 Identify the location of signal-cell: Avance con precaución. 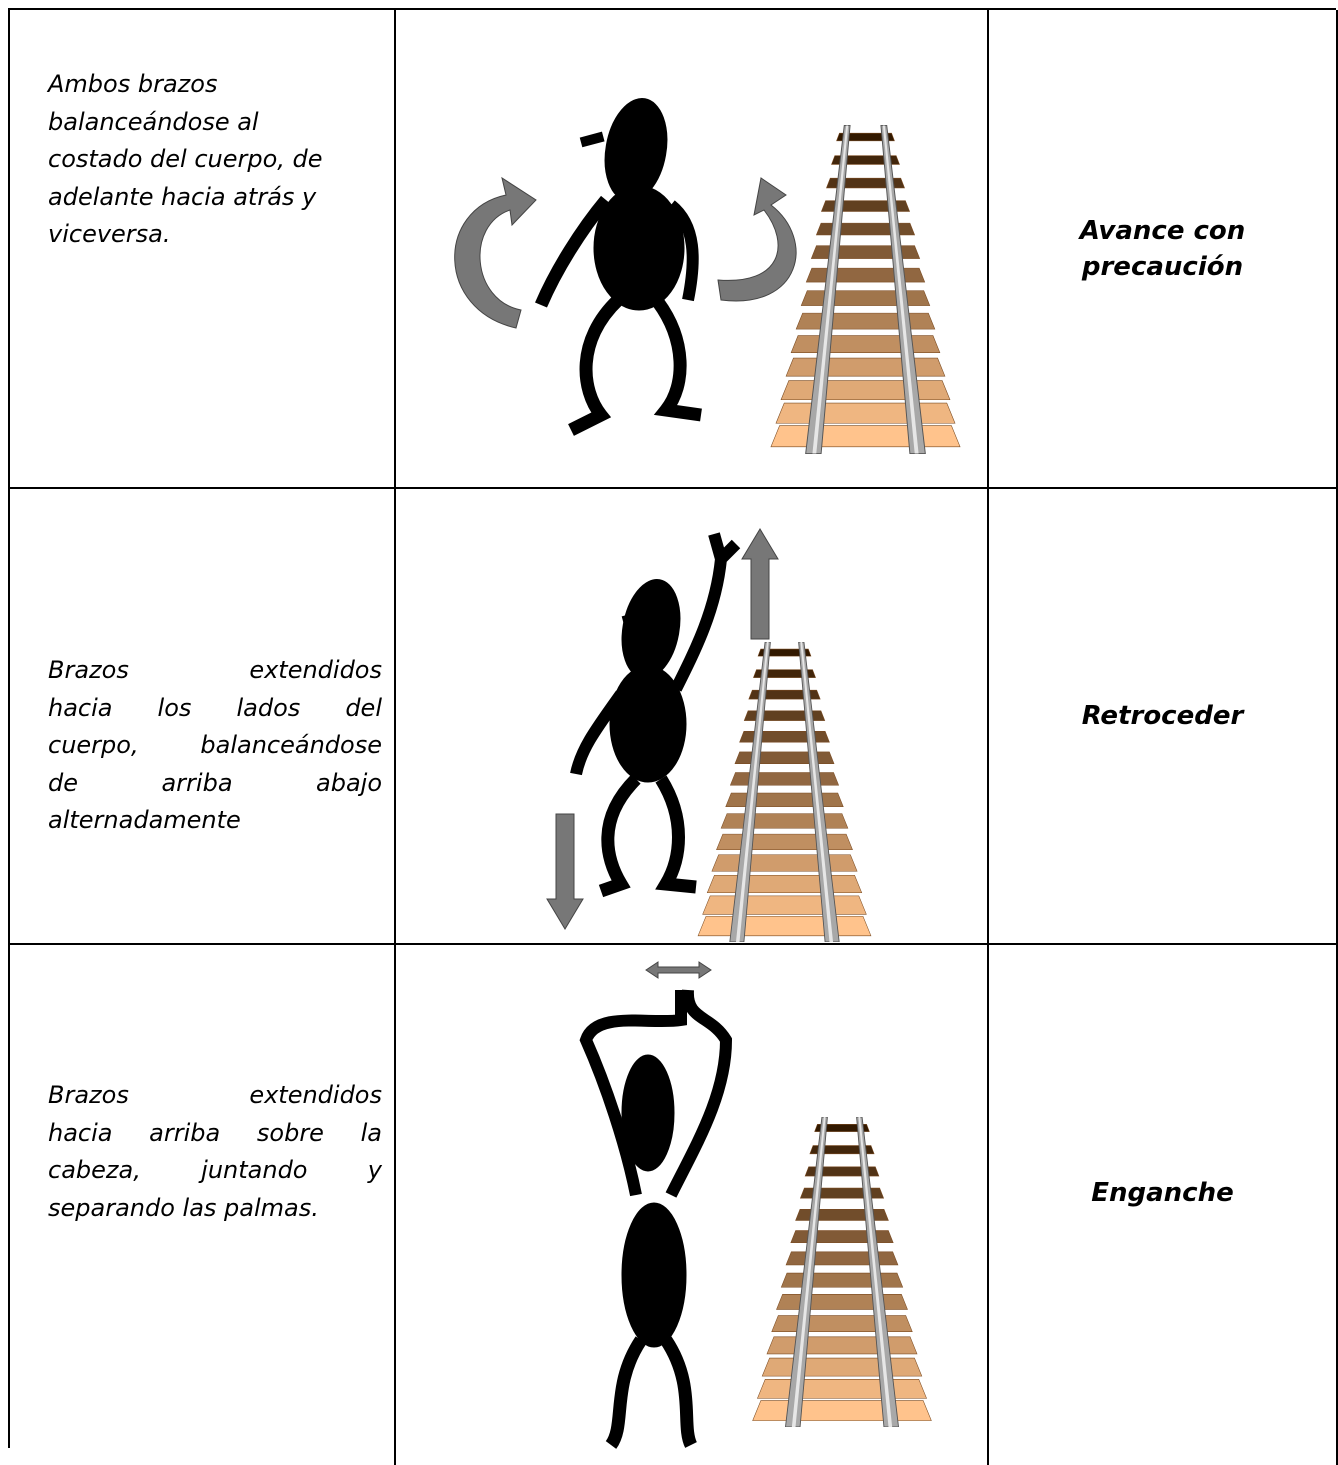
(1163, 248).